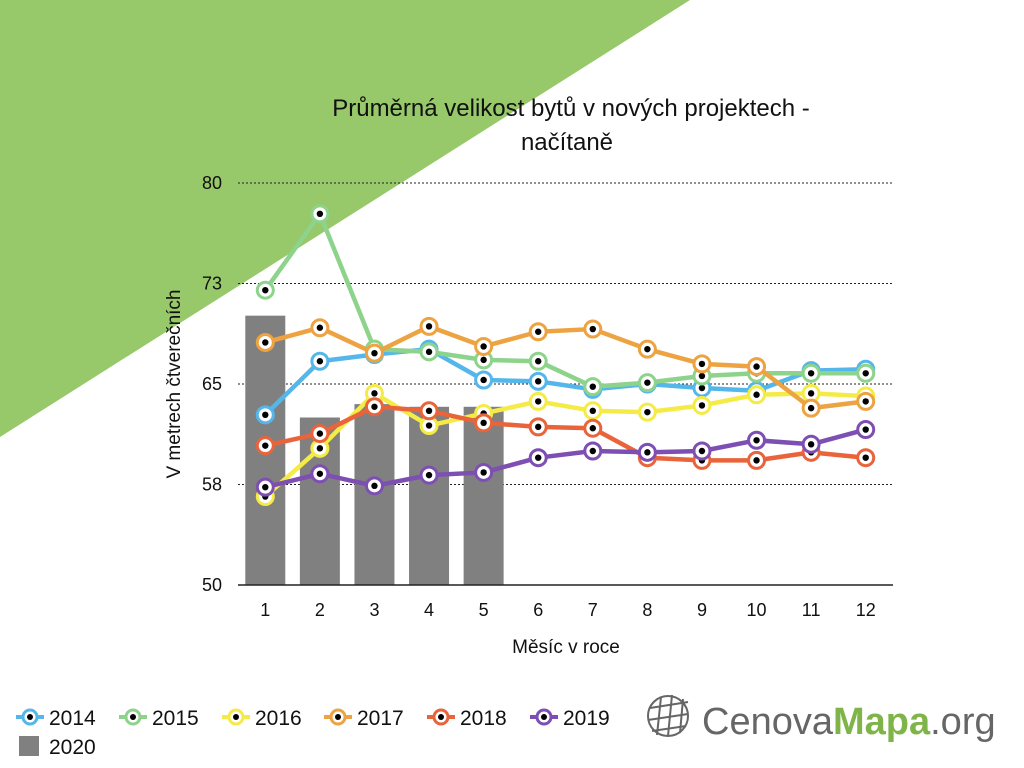 This screenshot has height=768, width=1024. Describe the element at coordinates (278, 718) in the screenshot. I see `legend-label: 2016` at that location.